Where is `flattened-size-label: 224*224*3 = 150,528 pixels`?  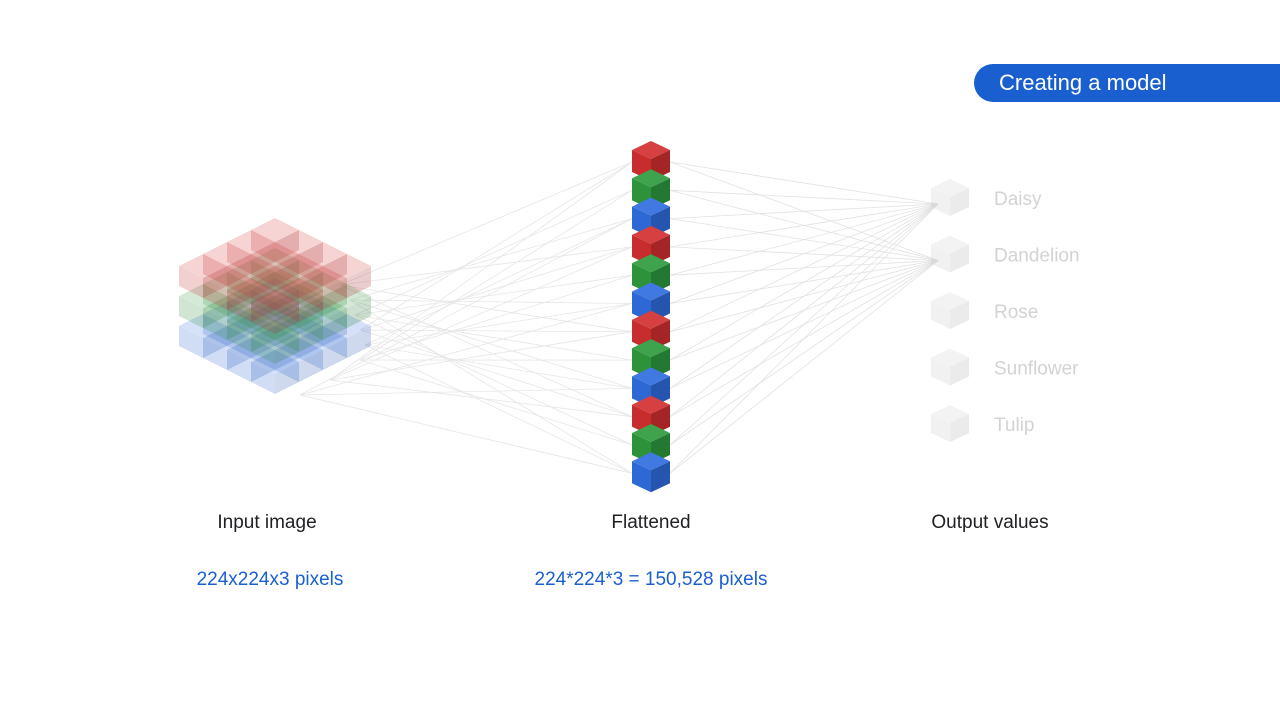 flattened-size-label: 224*224*3 = 150,528 pixels is located at coordinates (651, 579).